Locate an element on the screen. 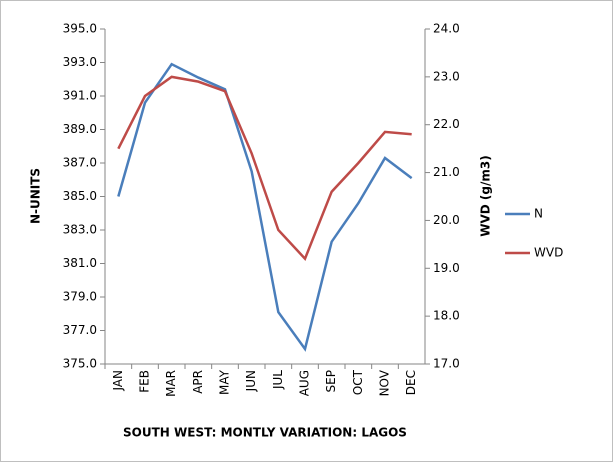  x-tick-label: MAY is located at coordinates (225, 382).